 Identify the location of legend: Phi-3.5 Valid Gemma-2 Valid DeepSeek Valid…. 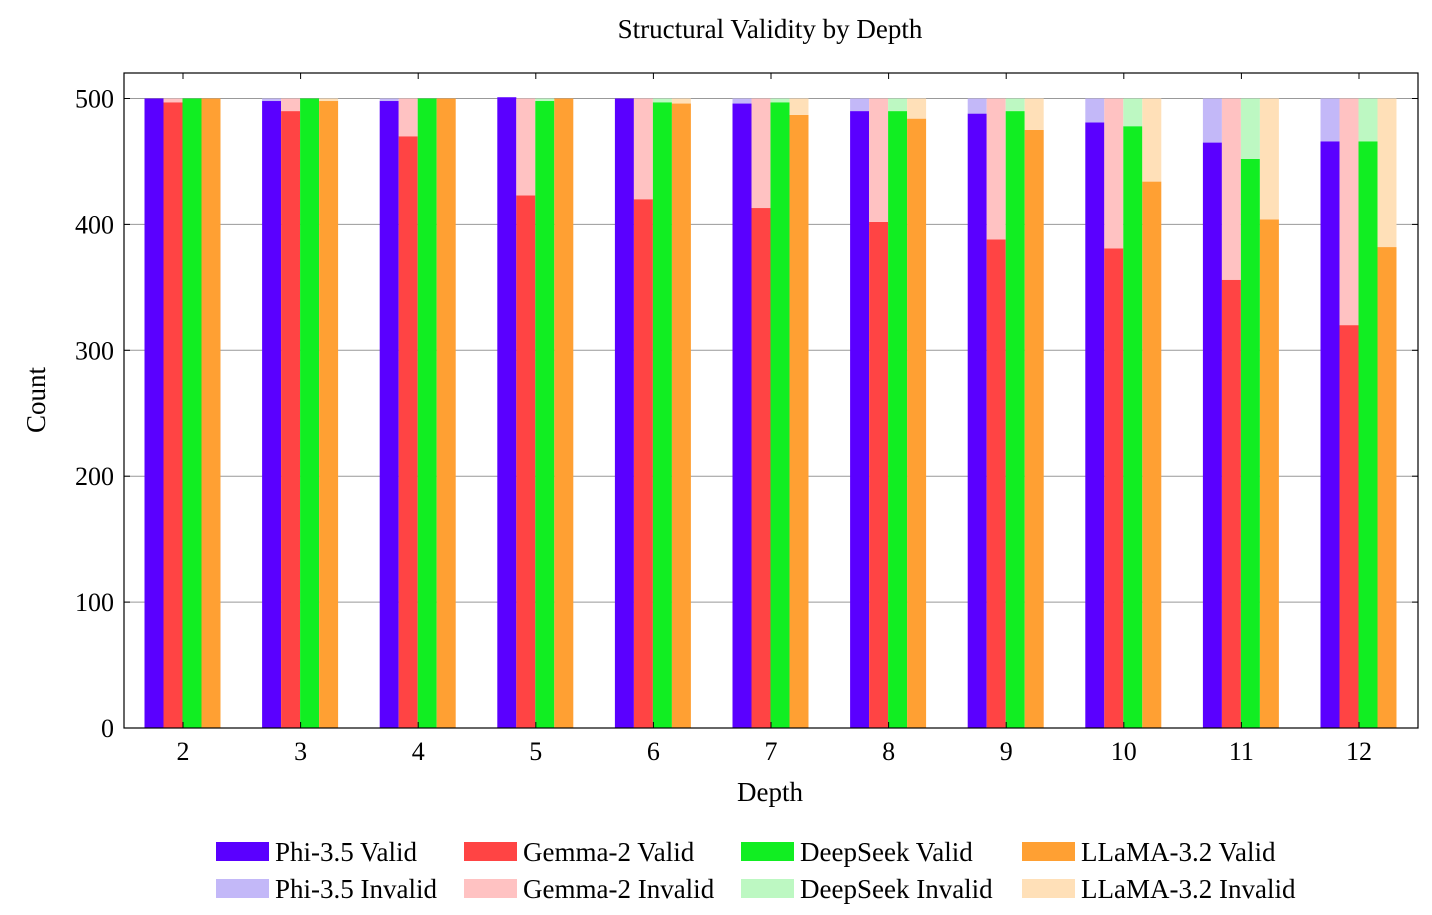
(756, 870).